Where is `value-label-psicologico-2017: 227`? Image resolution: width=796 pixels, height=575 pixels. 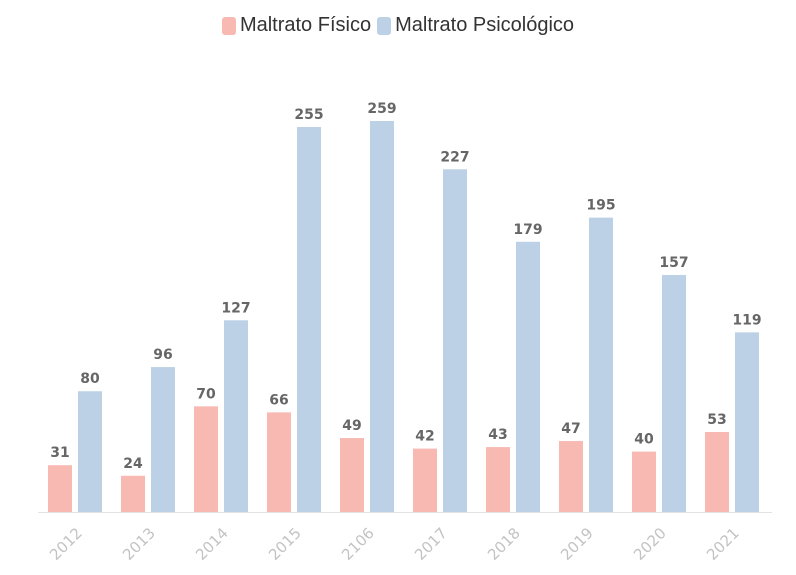
value-label-psicologico-2017: 227 is located at coordinates (454, 157).